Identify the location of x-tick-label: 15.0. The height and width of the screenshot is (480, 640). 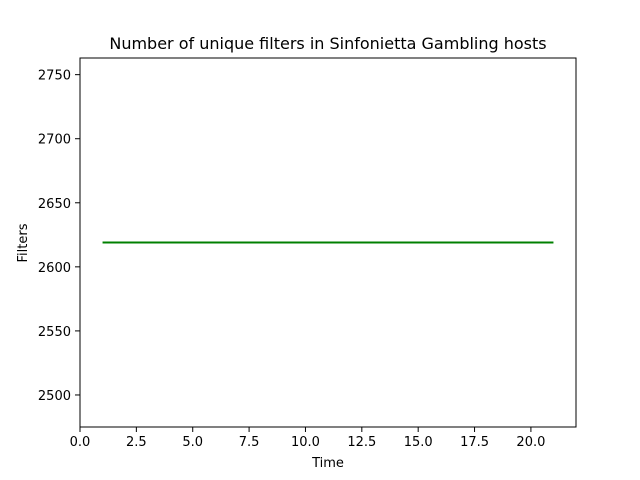
(418, 442).